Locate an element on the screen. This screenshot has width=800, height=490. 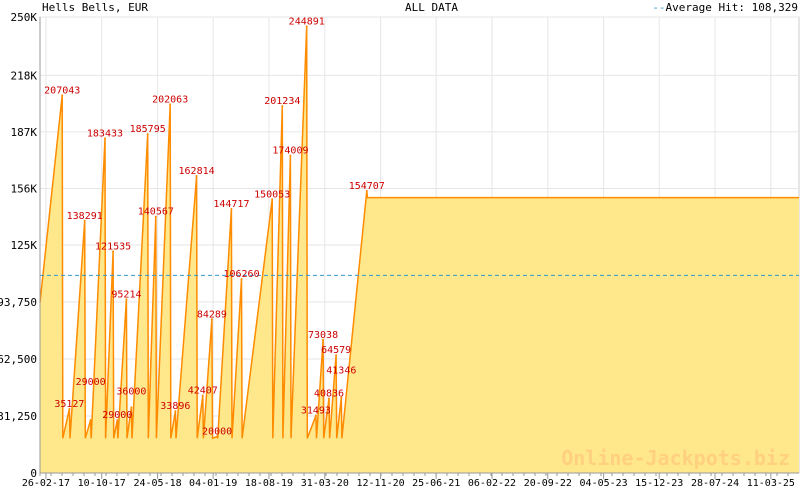
x-tick-label: 06-02-22 is located at coordinates (492, 483).